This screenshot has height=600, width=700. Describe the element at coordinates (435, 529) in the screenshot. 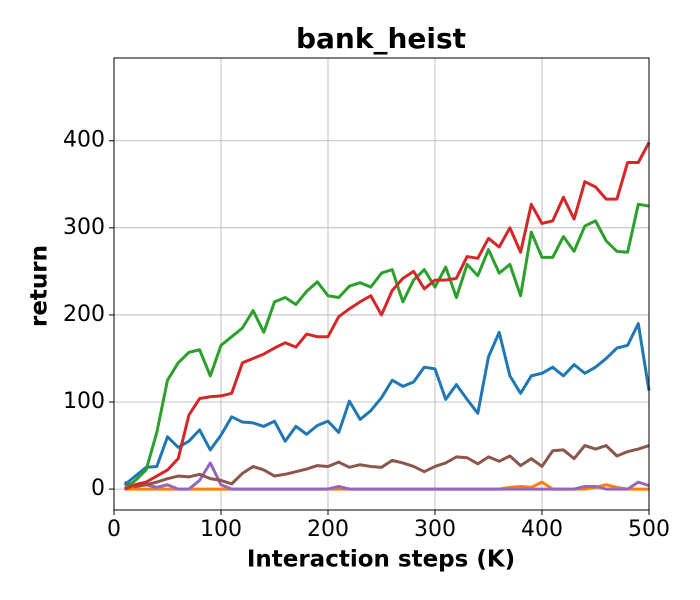

I see `x-tick-label: 300` at that location.